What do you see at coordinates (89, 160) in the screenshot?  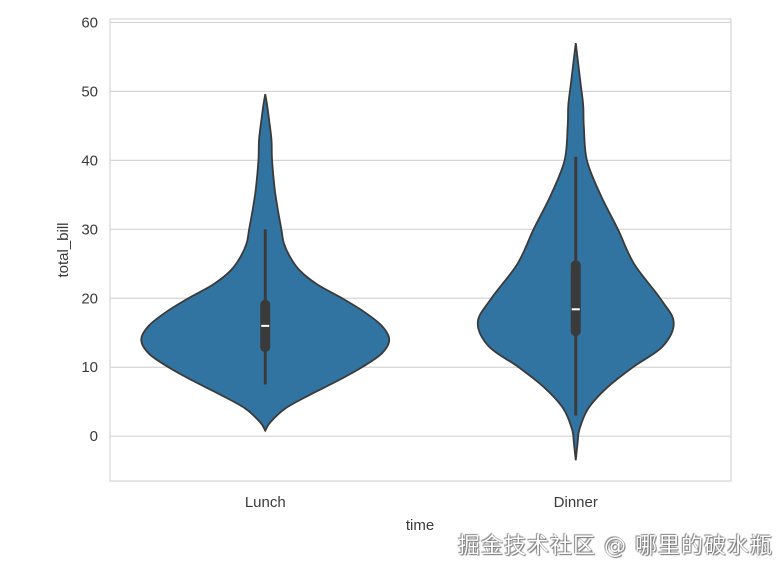 I see `y-tick-label: 40` at bounding box center [89, 160].